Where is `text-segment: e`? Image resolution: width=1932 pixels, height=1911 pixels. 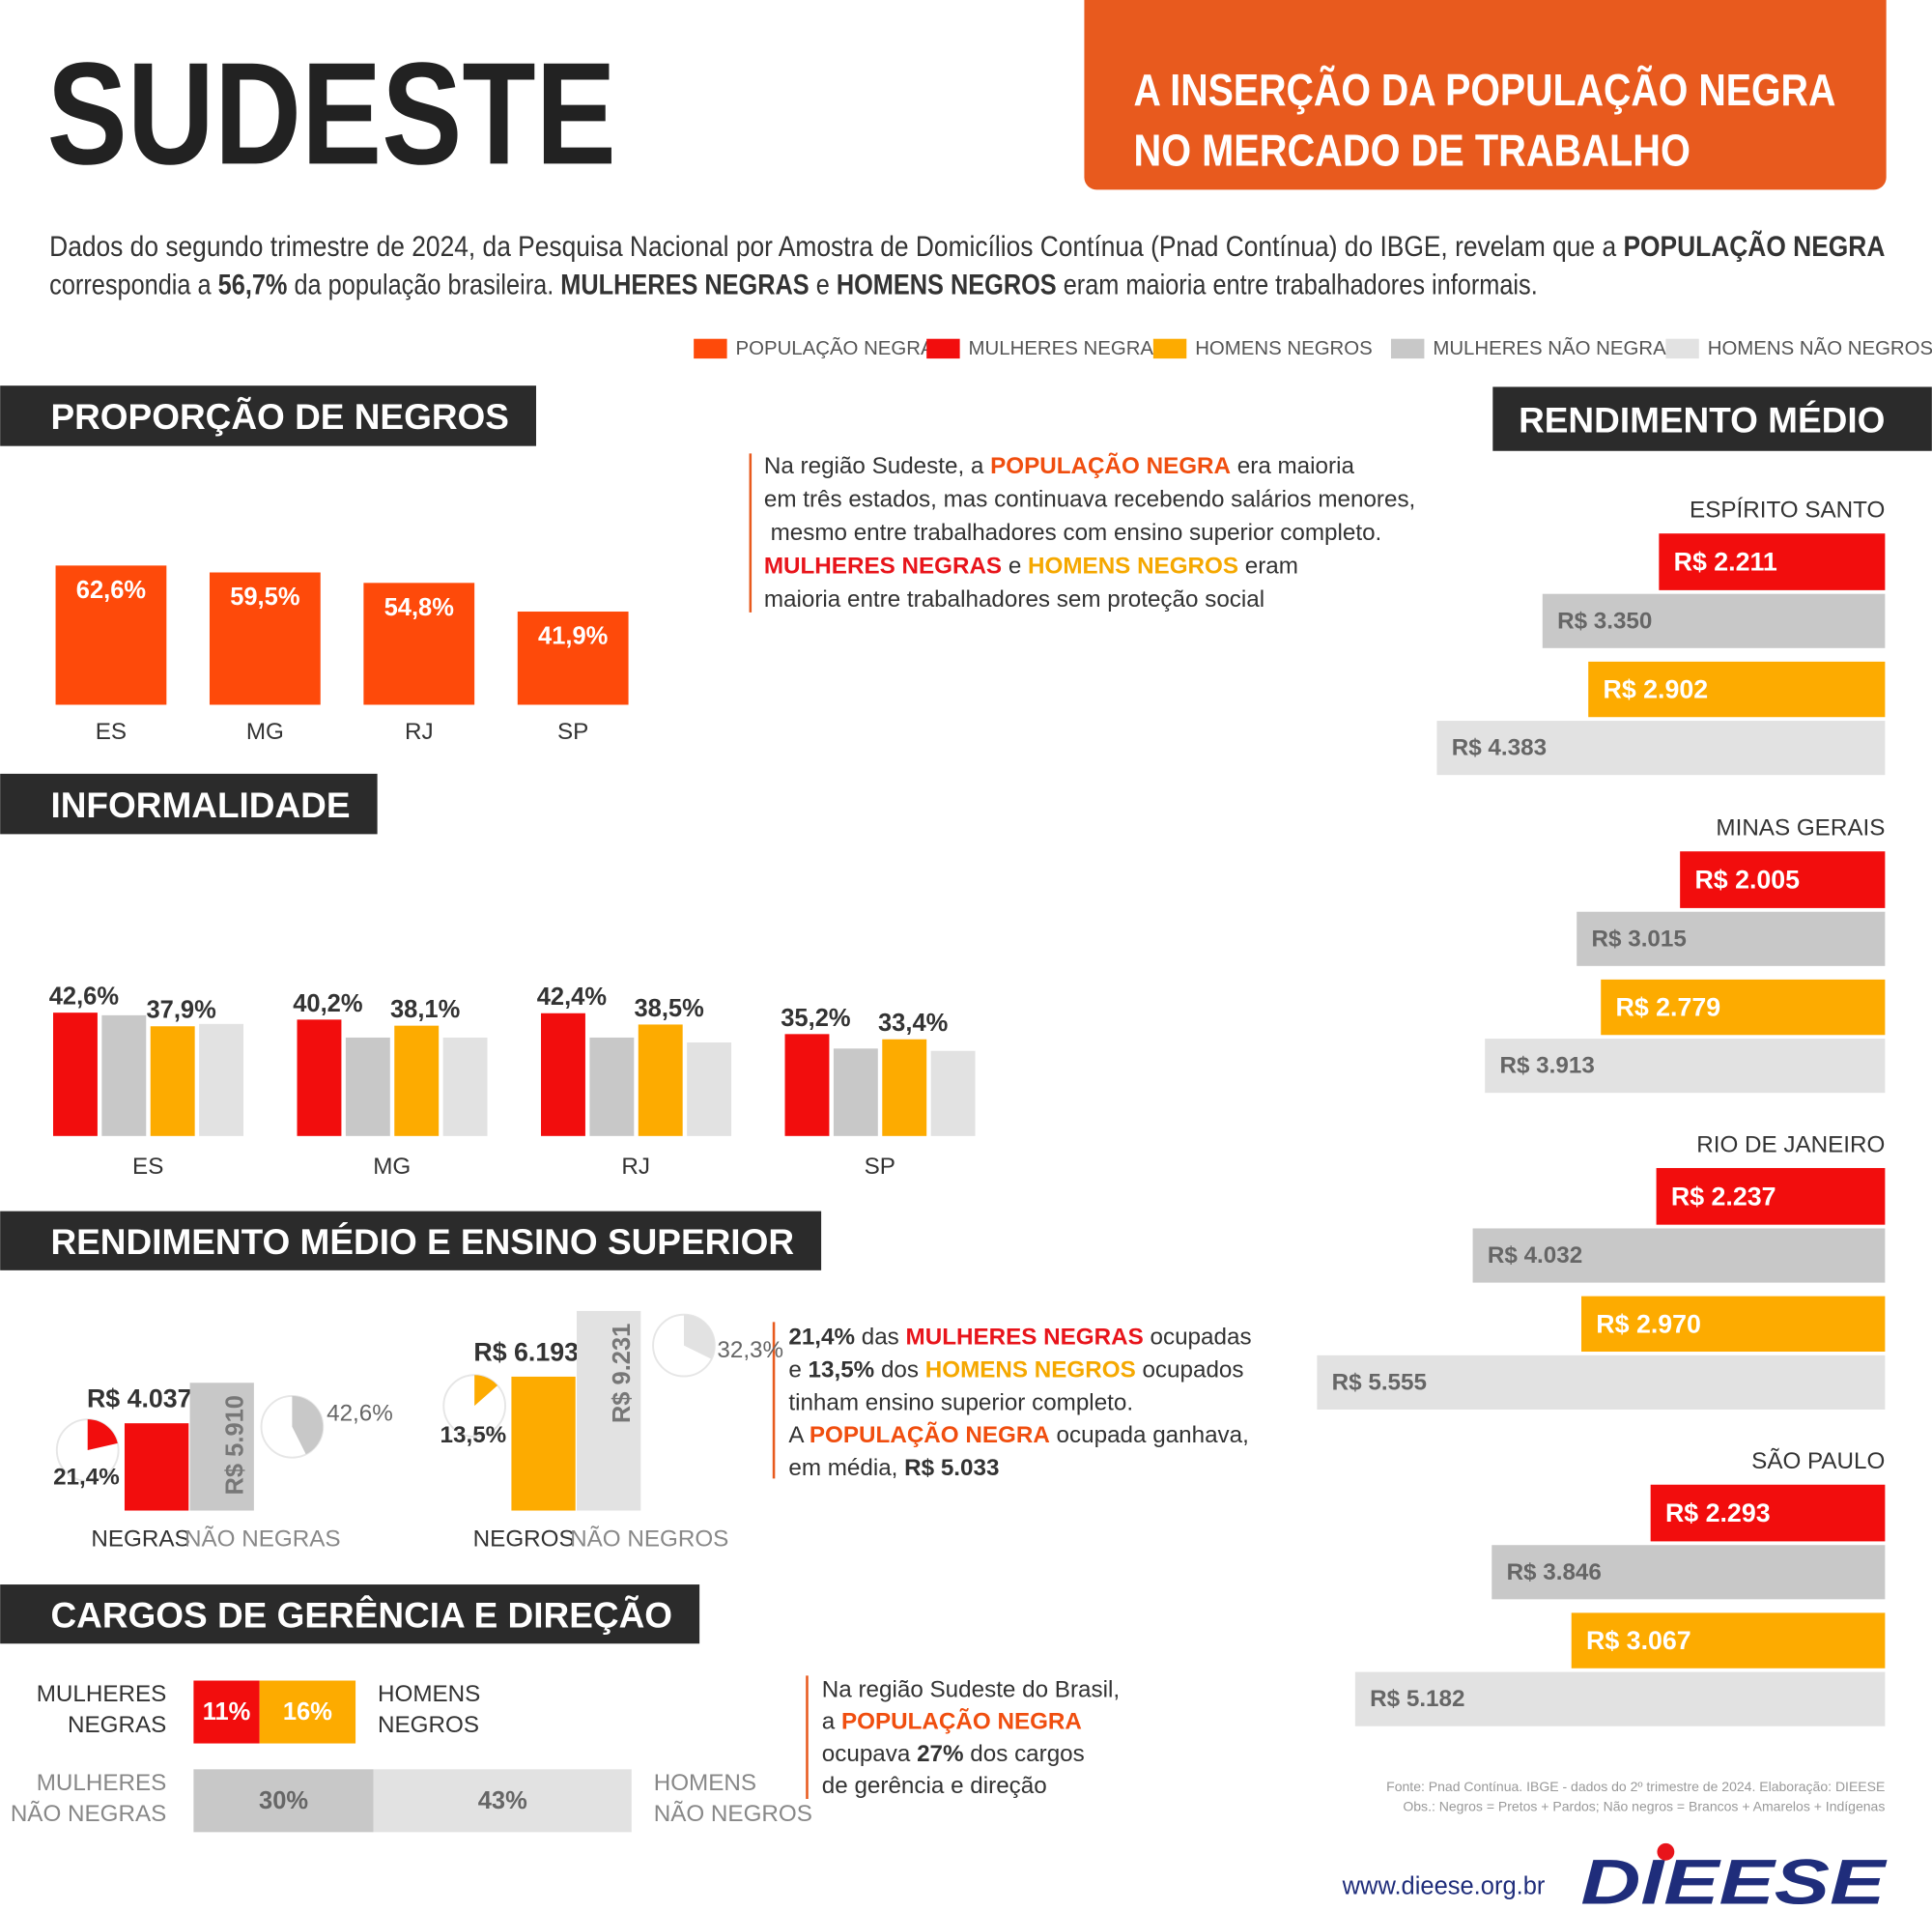 text-segment: e is located at coordinates (798, 1369).